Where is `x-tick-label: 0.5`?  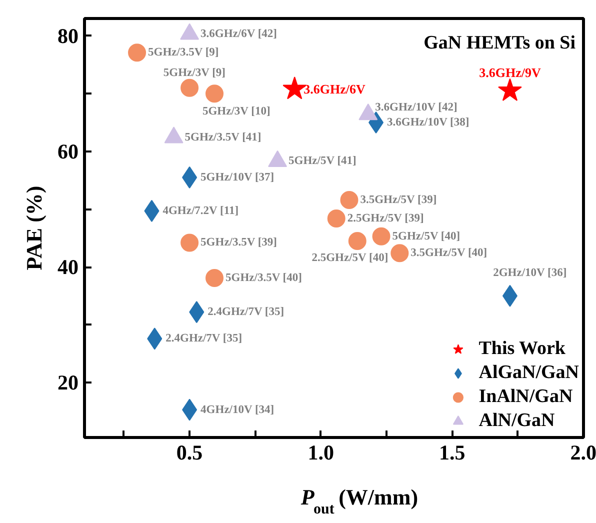
x-tick-label: 0.5 is located at coordinates (189, 452).